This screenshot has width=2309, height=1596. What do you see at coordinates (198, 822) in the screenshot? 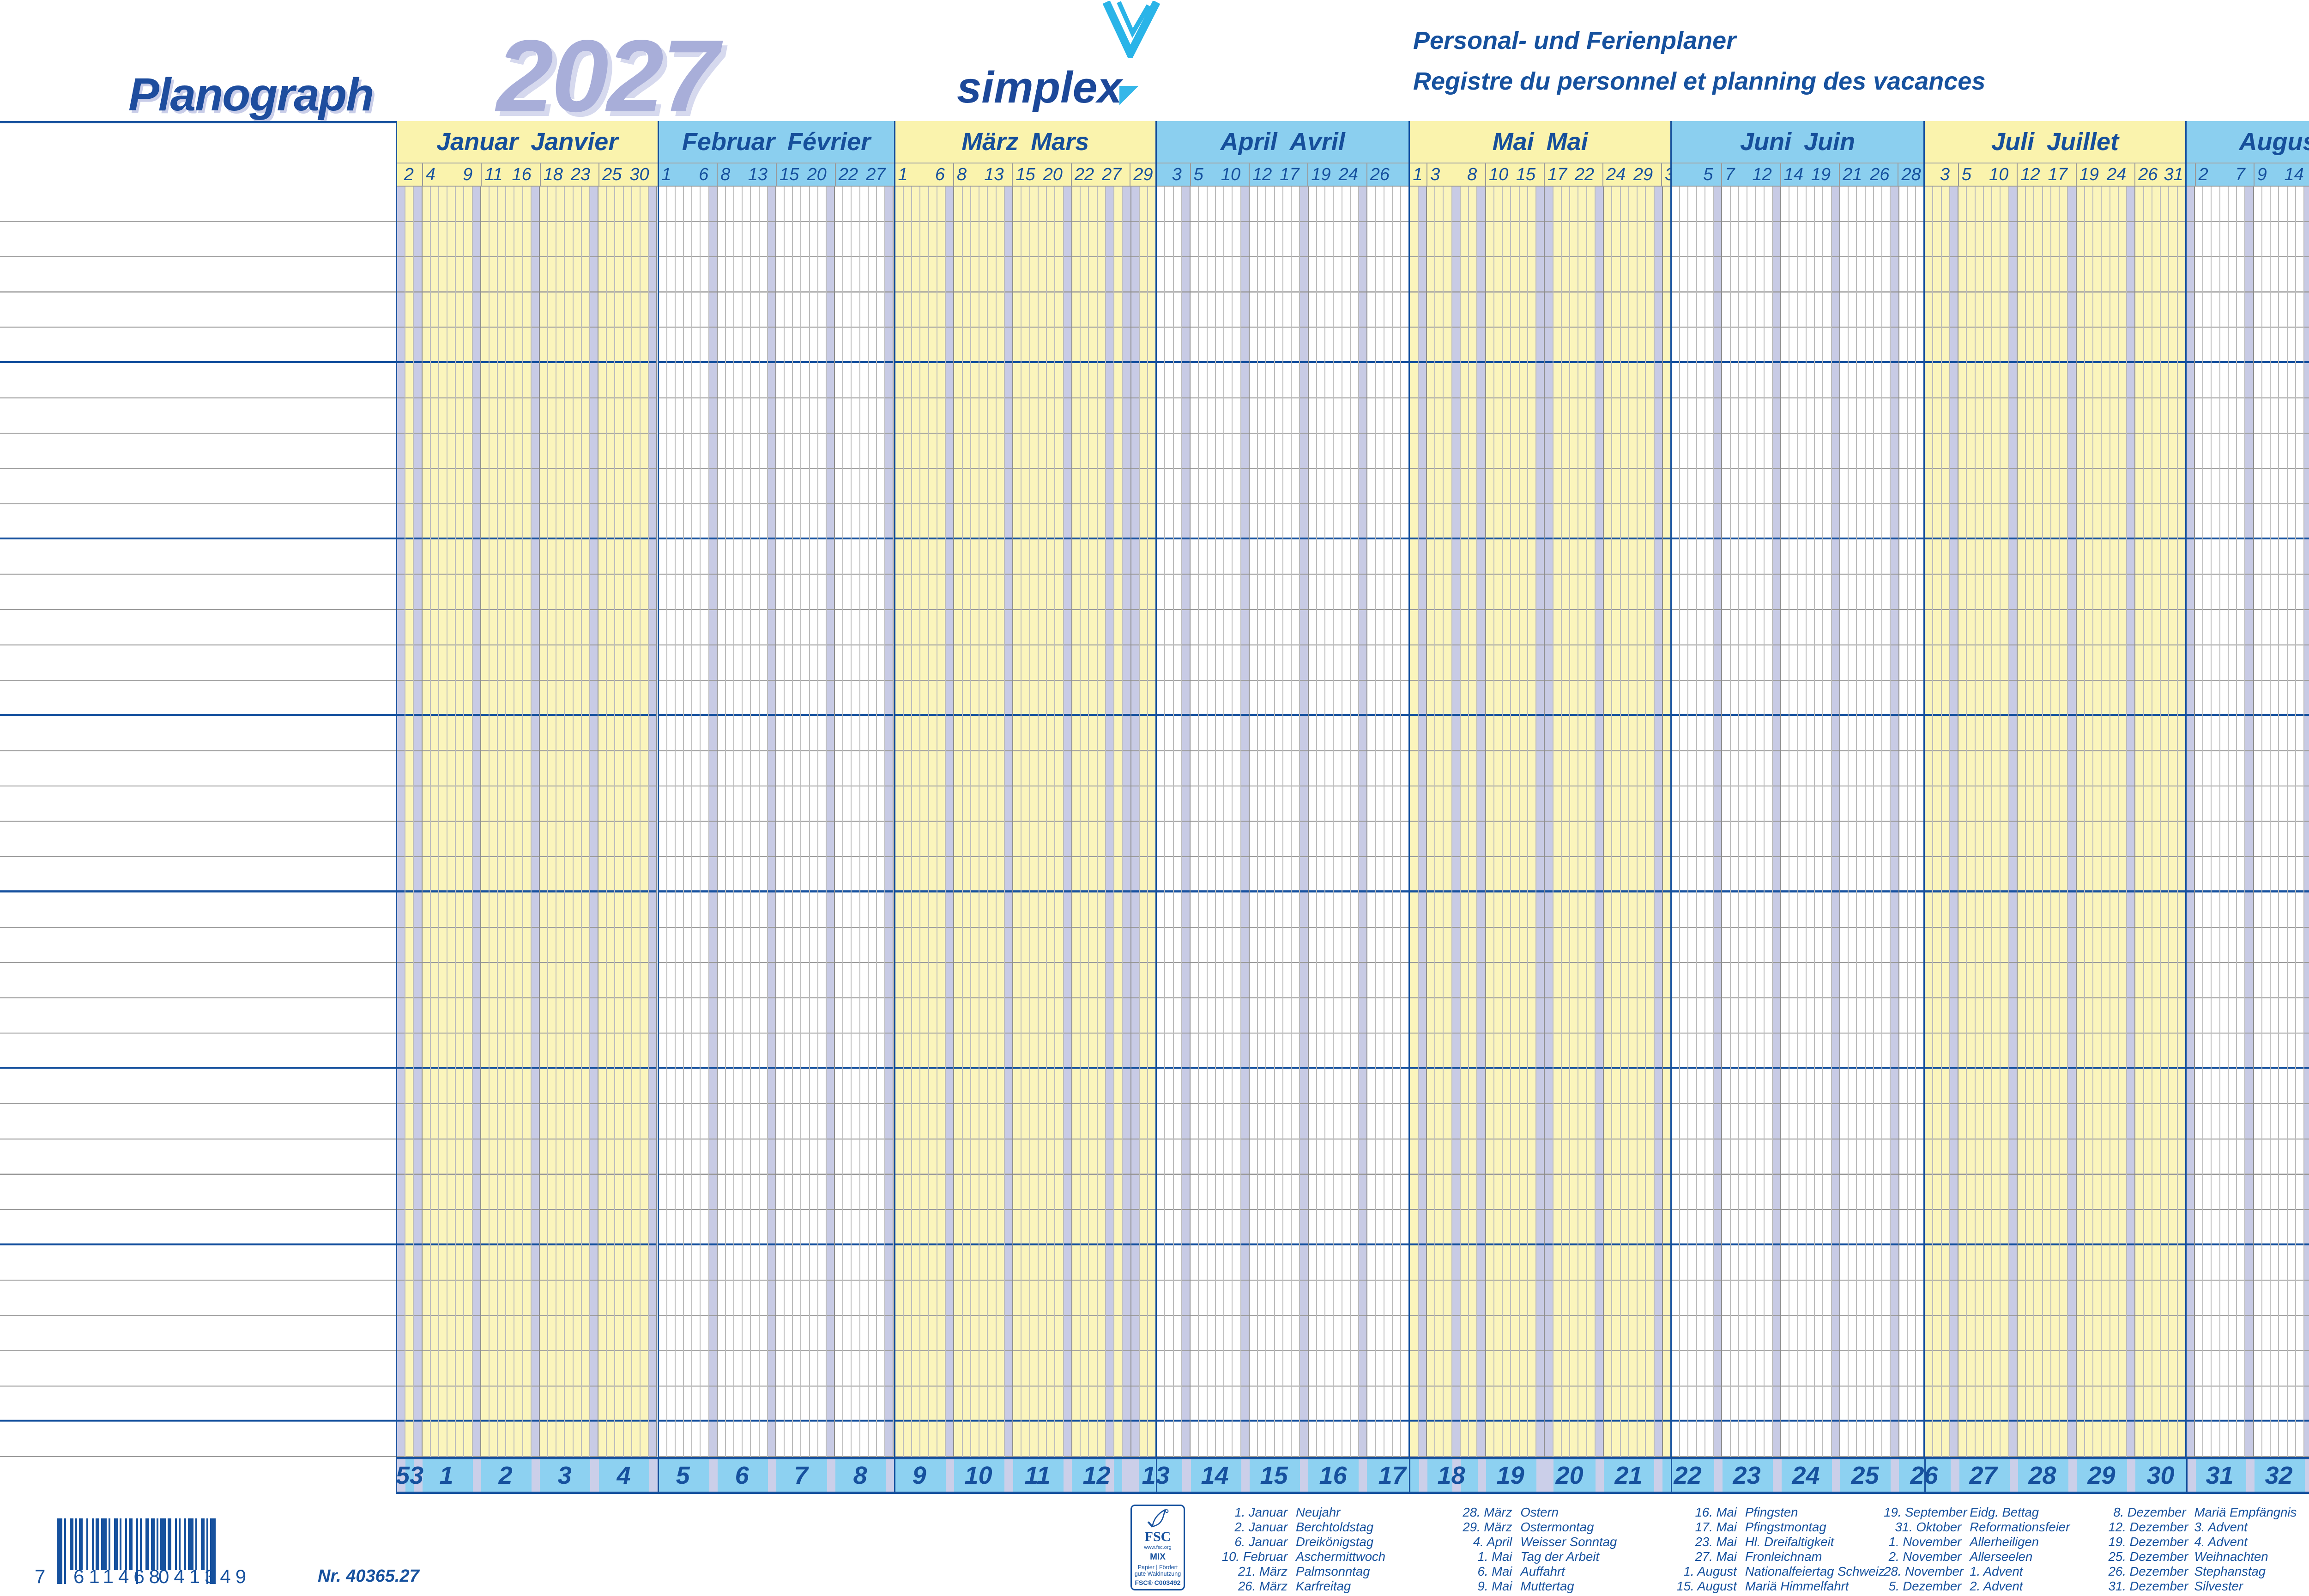
I see `names-column` at bounding box center [198, 822].